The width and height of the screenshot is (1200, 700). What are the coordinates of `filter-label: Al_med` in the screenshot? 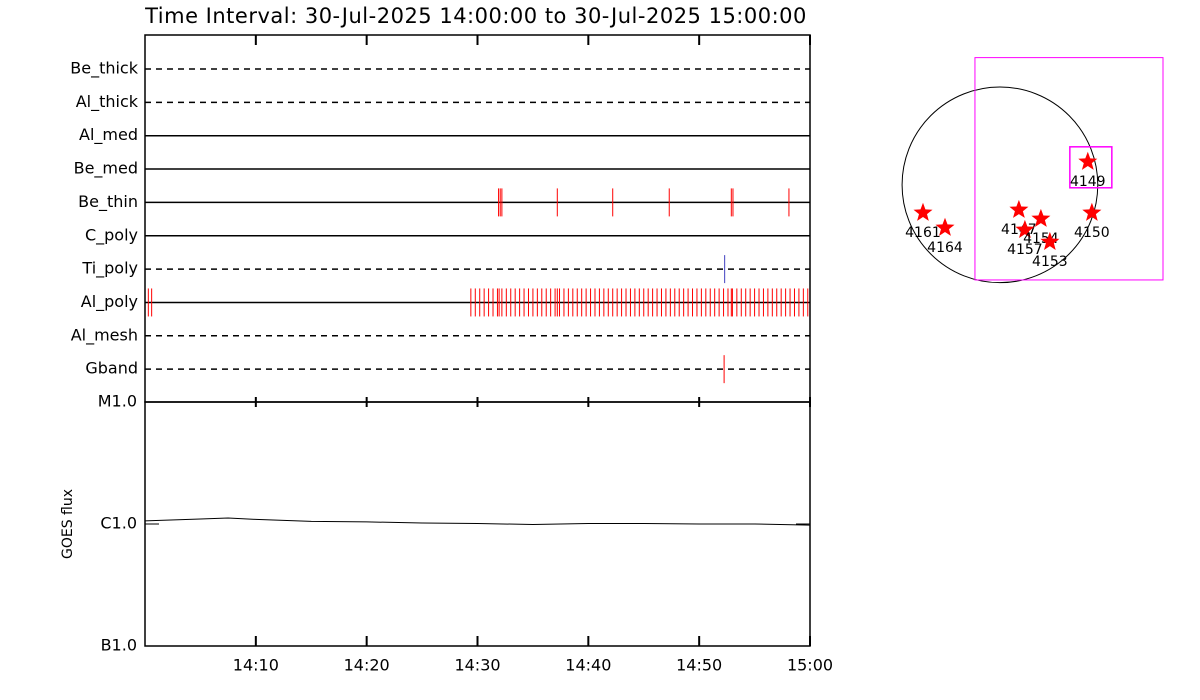 It's located at (108, 135).